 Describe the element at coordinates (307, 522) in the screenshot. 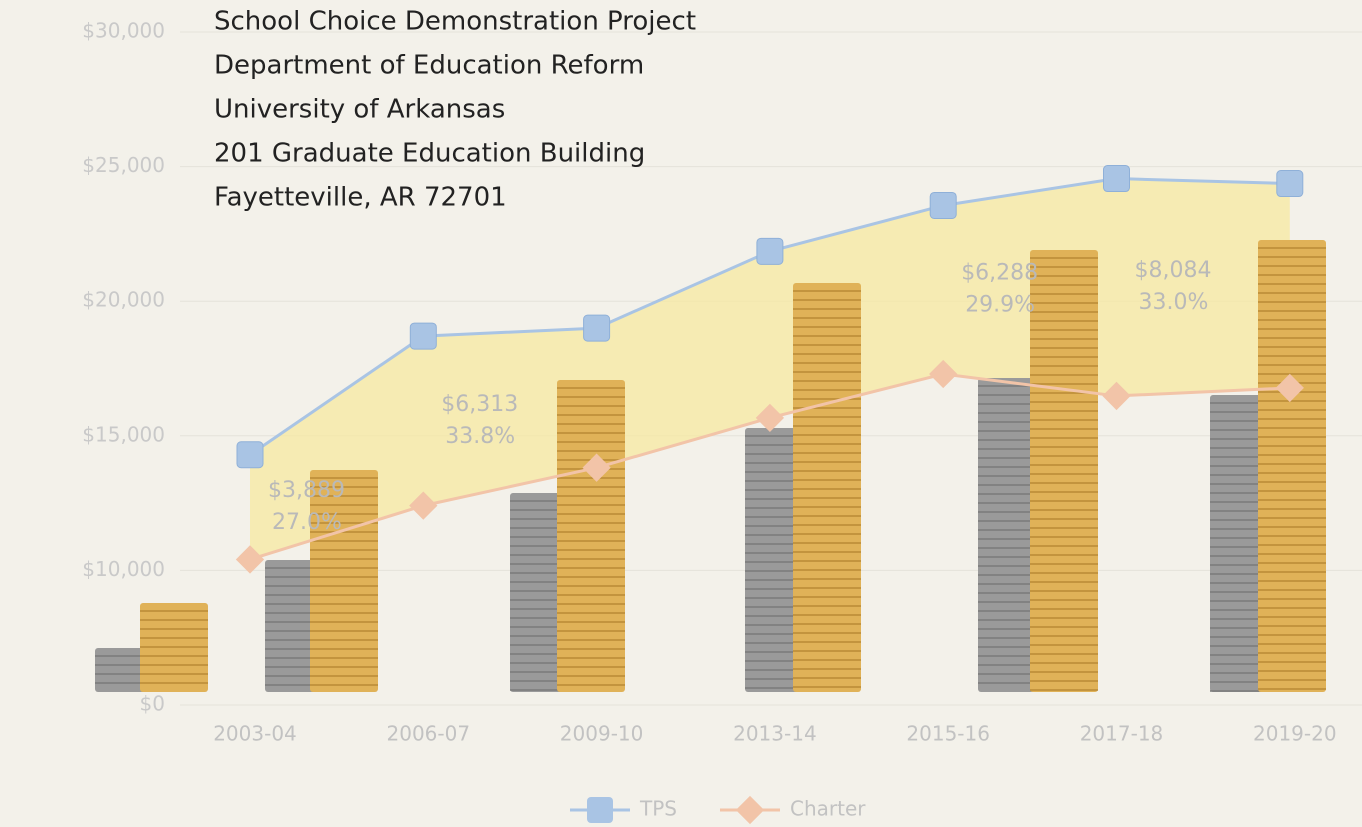

I see `gap-percent: 27.0%` at that location.